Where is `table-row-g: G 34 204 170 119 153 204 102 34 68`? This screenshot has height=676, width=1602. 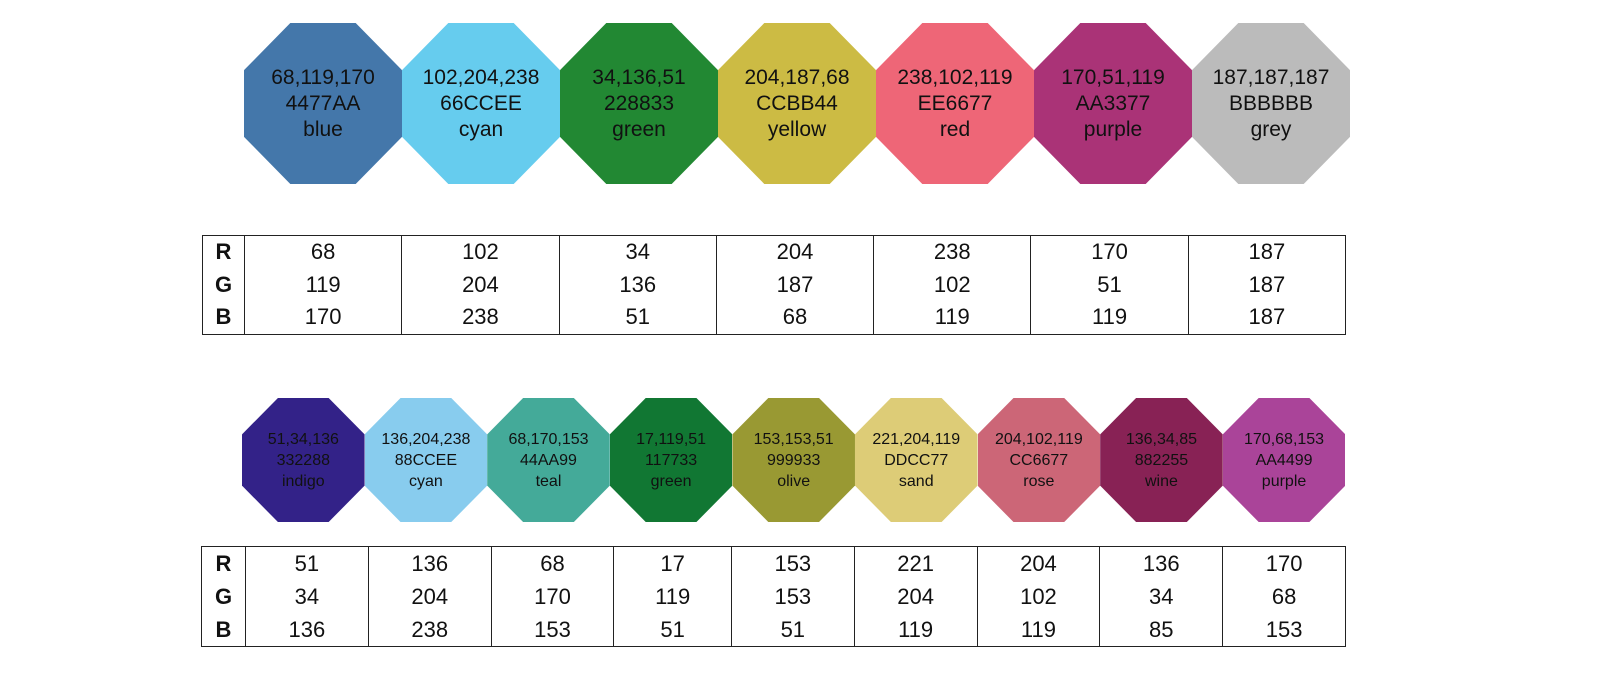 table-row-g: G 34 204 170 119 153 204 102 34 68 is located at coordinates (773, 596).